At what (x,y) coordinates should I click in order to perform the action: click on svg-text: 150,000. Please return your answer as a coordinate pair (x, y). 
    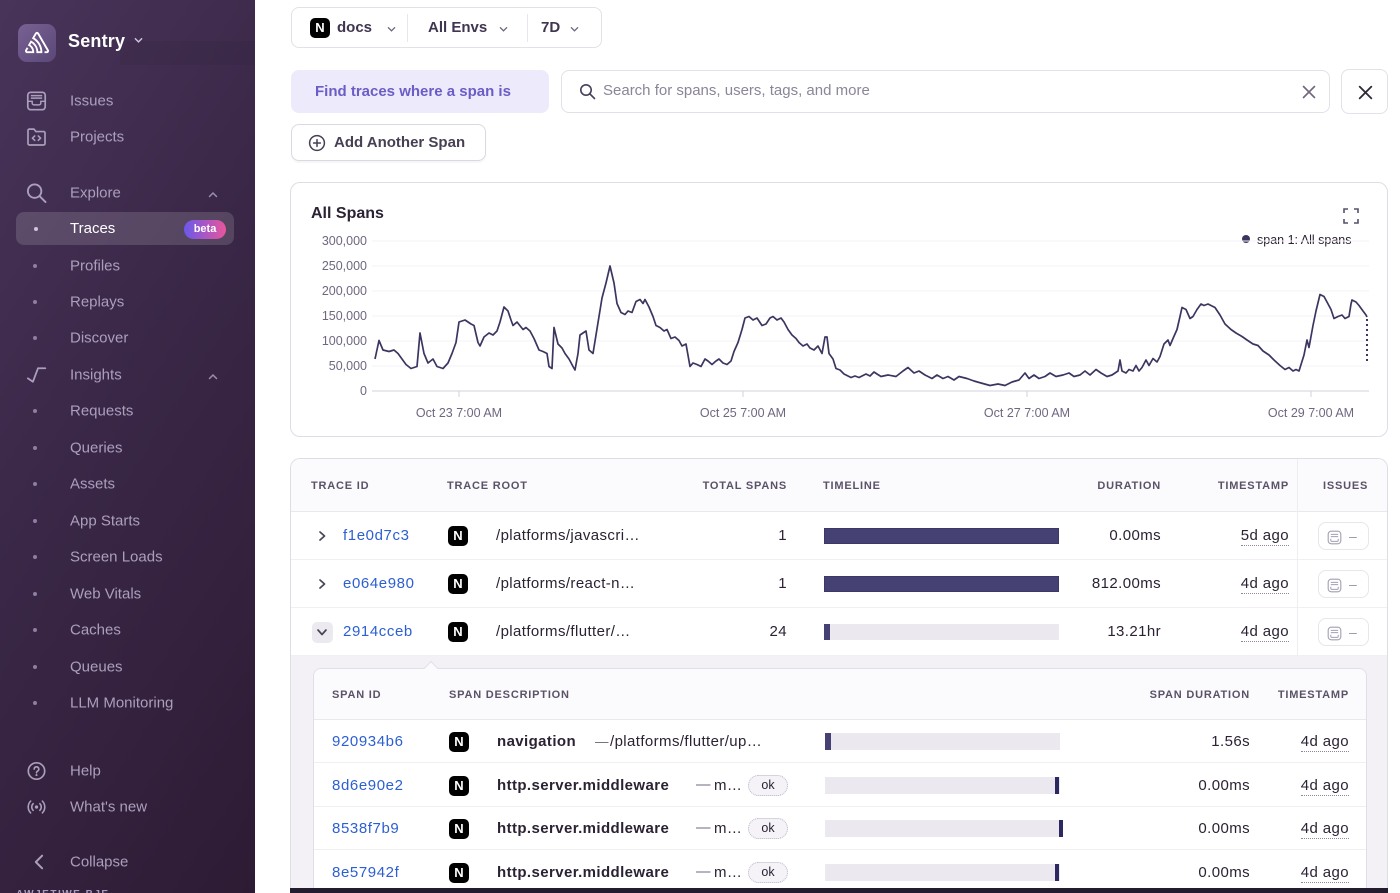
    Looking at the image, I should click on (344, 316).